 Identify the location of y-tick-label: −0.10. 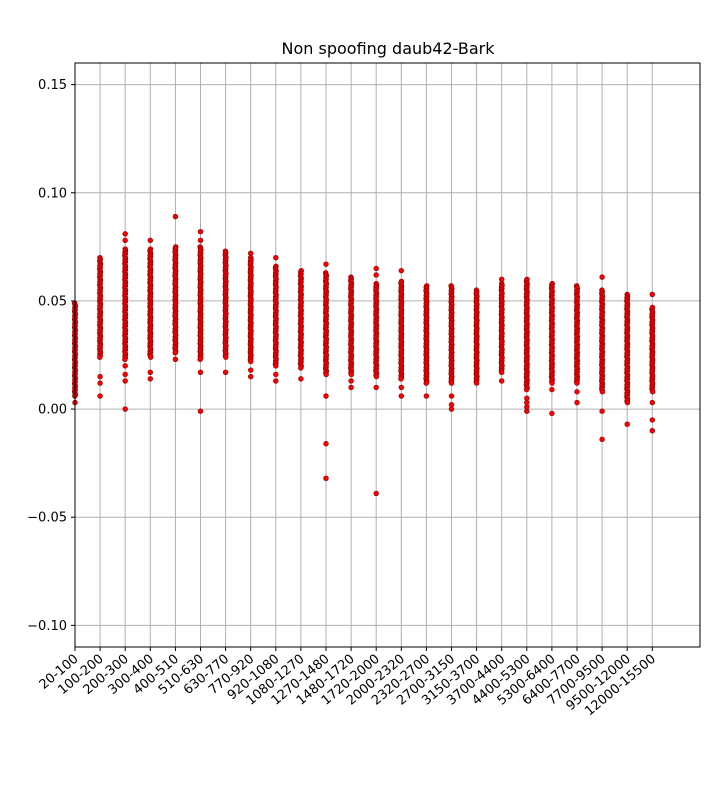
(47, 626).